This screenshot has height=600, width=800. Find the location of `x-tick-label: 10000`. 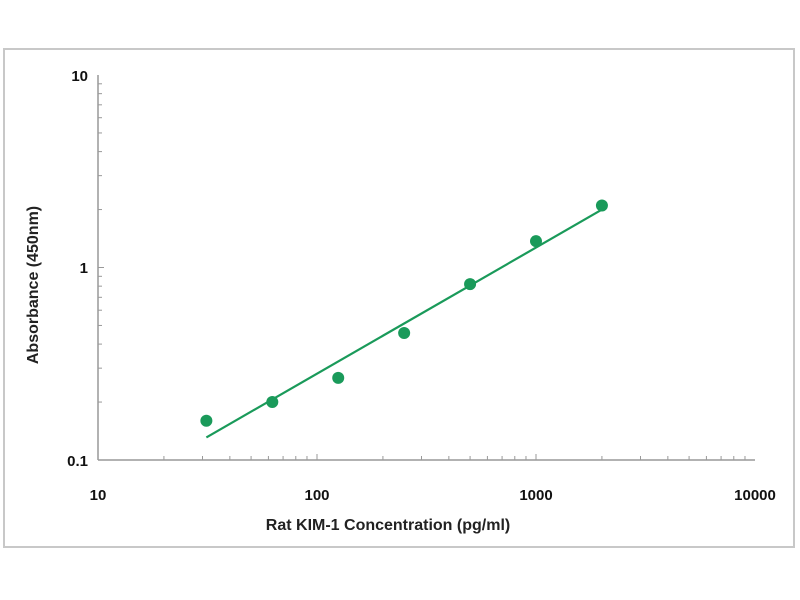

x-tick-label: 10000 is located at coordinates (755, 495).